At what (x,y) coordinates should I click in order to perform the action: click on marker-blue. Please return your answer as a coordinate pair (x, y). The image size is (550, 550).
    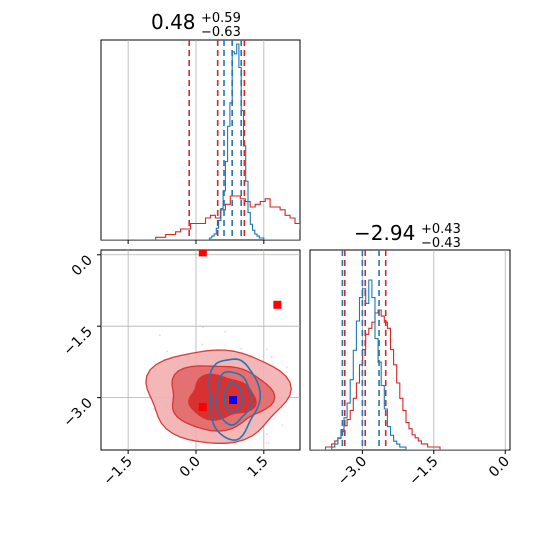
    Looking at the image, I should click on (233, 400).